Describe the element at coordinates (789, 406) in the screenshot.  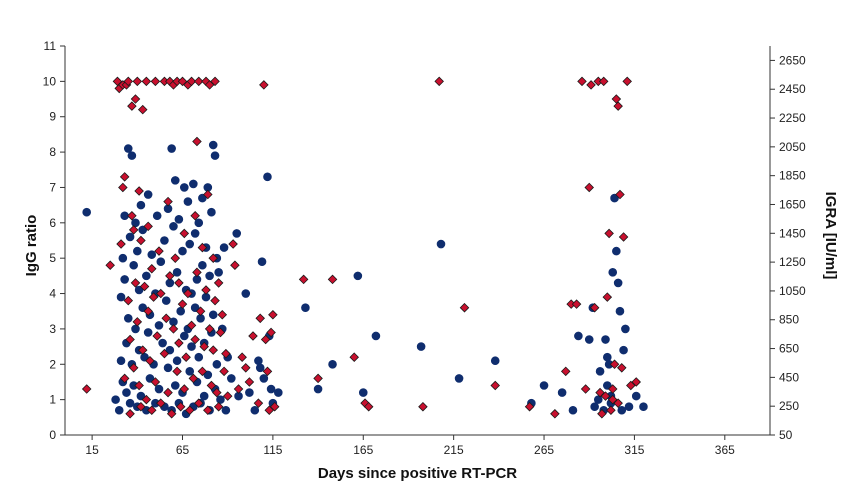
I see `y-right-tick-label: 250` at that location.